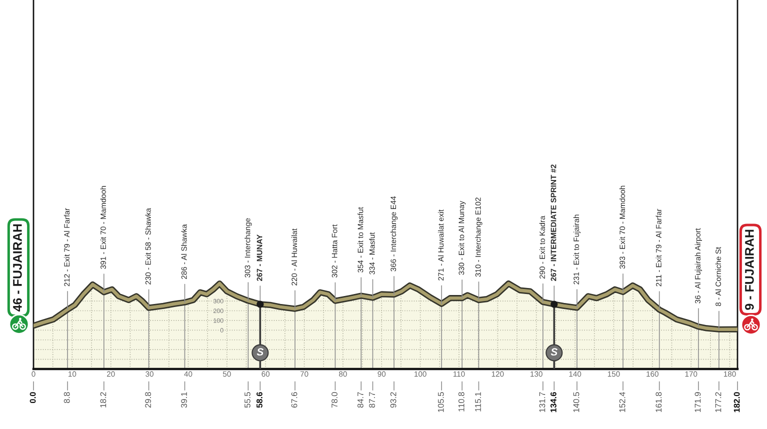  I want to click on x2-tick-label: 58.6, so click(259, 400).